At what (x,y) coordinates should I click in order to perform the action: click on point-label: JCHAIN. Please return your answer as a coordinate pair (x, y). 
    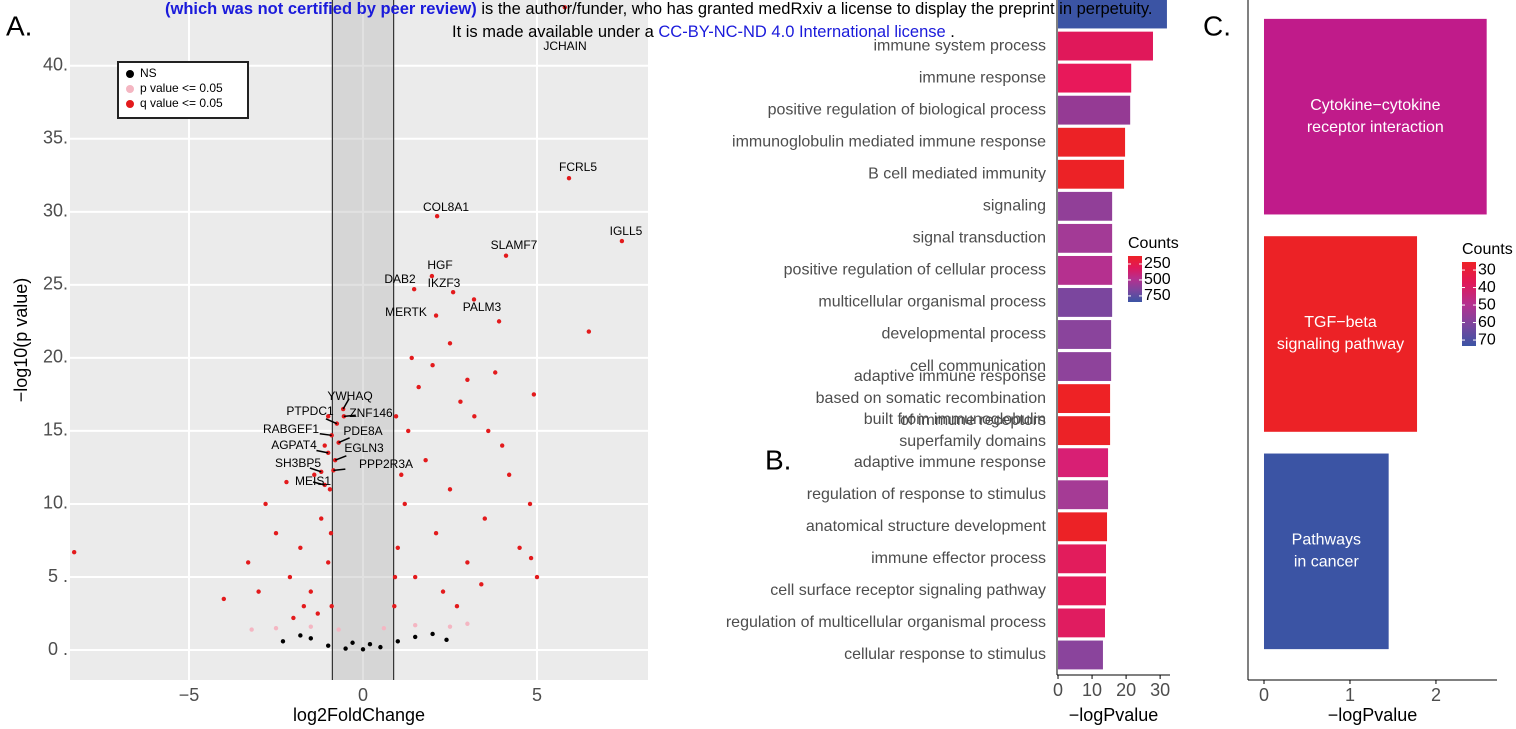
    Looking at the image, I should click on (564, 46).